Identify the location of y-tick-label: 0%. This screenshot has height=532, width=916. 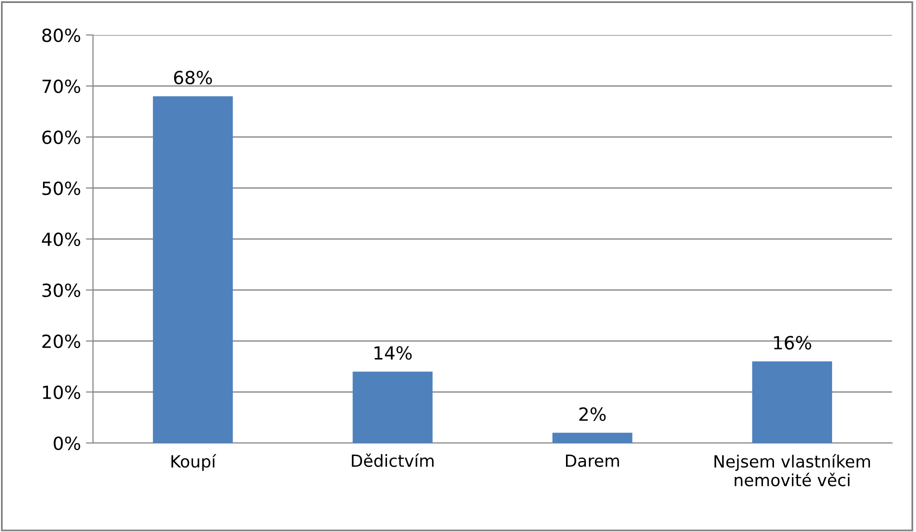
(67, 443).